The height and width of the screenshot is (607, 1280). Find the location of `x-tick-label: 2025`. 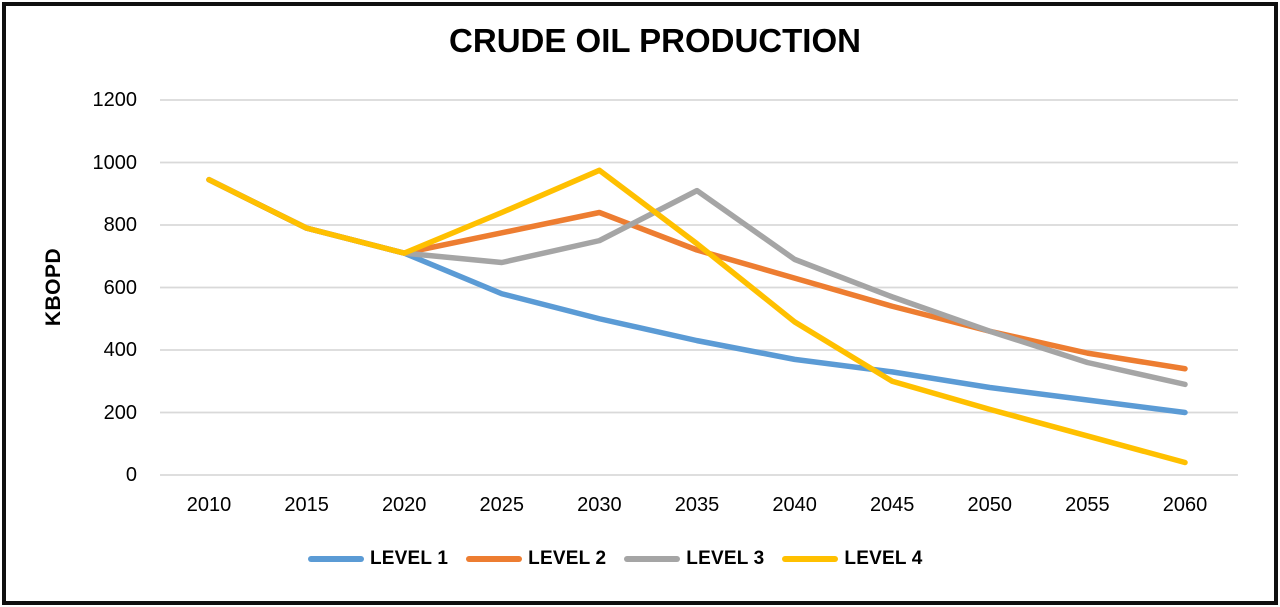

x-tick-label: 2025 is located at coordinates (502, 505).